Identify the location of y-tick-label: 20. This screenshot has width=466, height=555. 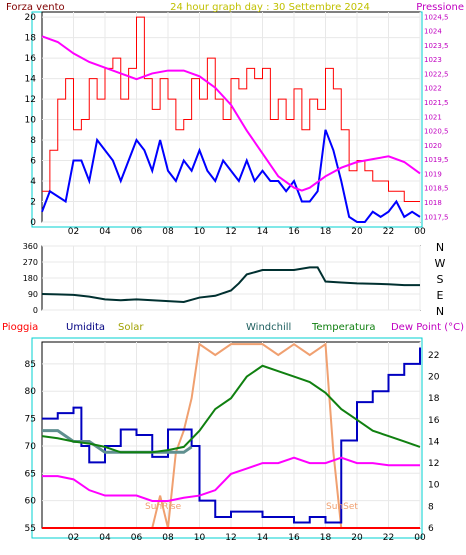
(31, 18).